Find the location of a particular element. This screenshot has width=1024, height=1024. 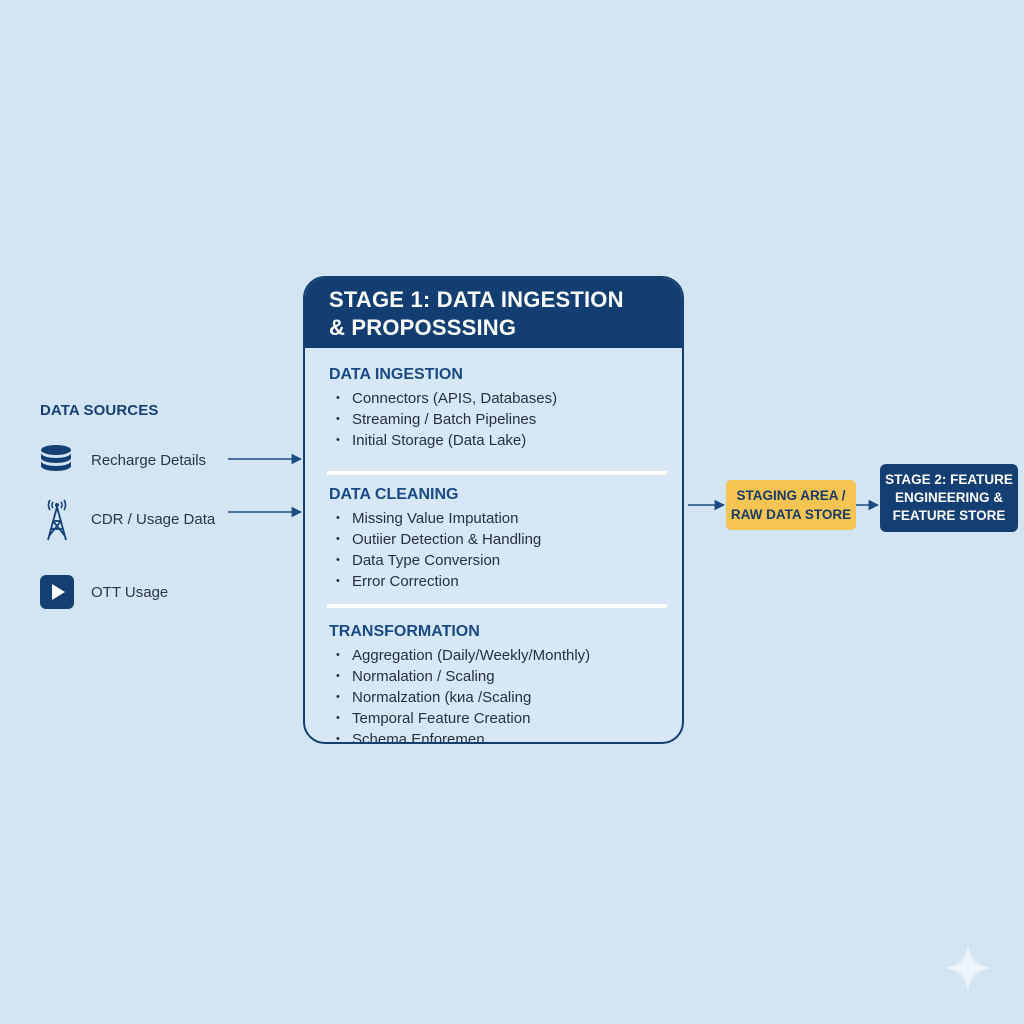

stage1-title-line1: STAGE 1: DATA INGESTION is located at coordinates (476, 299).